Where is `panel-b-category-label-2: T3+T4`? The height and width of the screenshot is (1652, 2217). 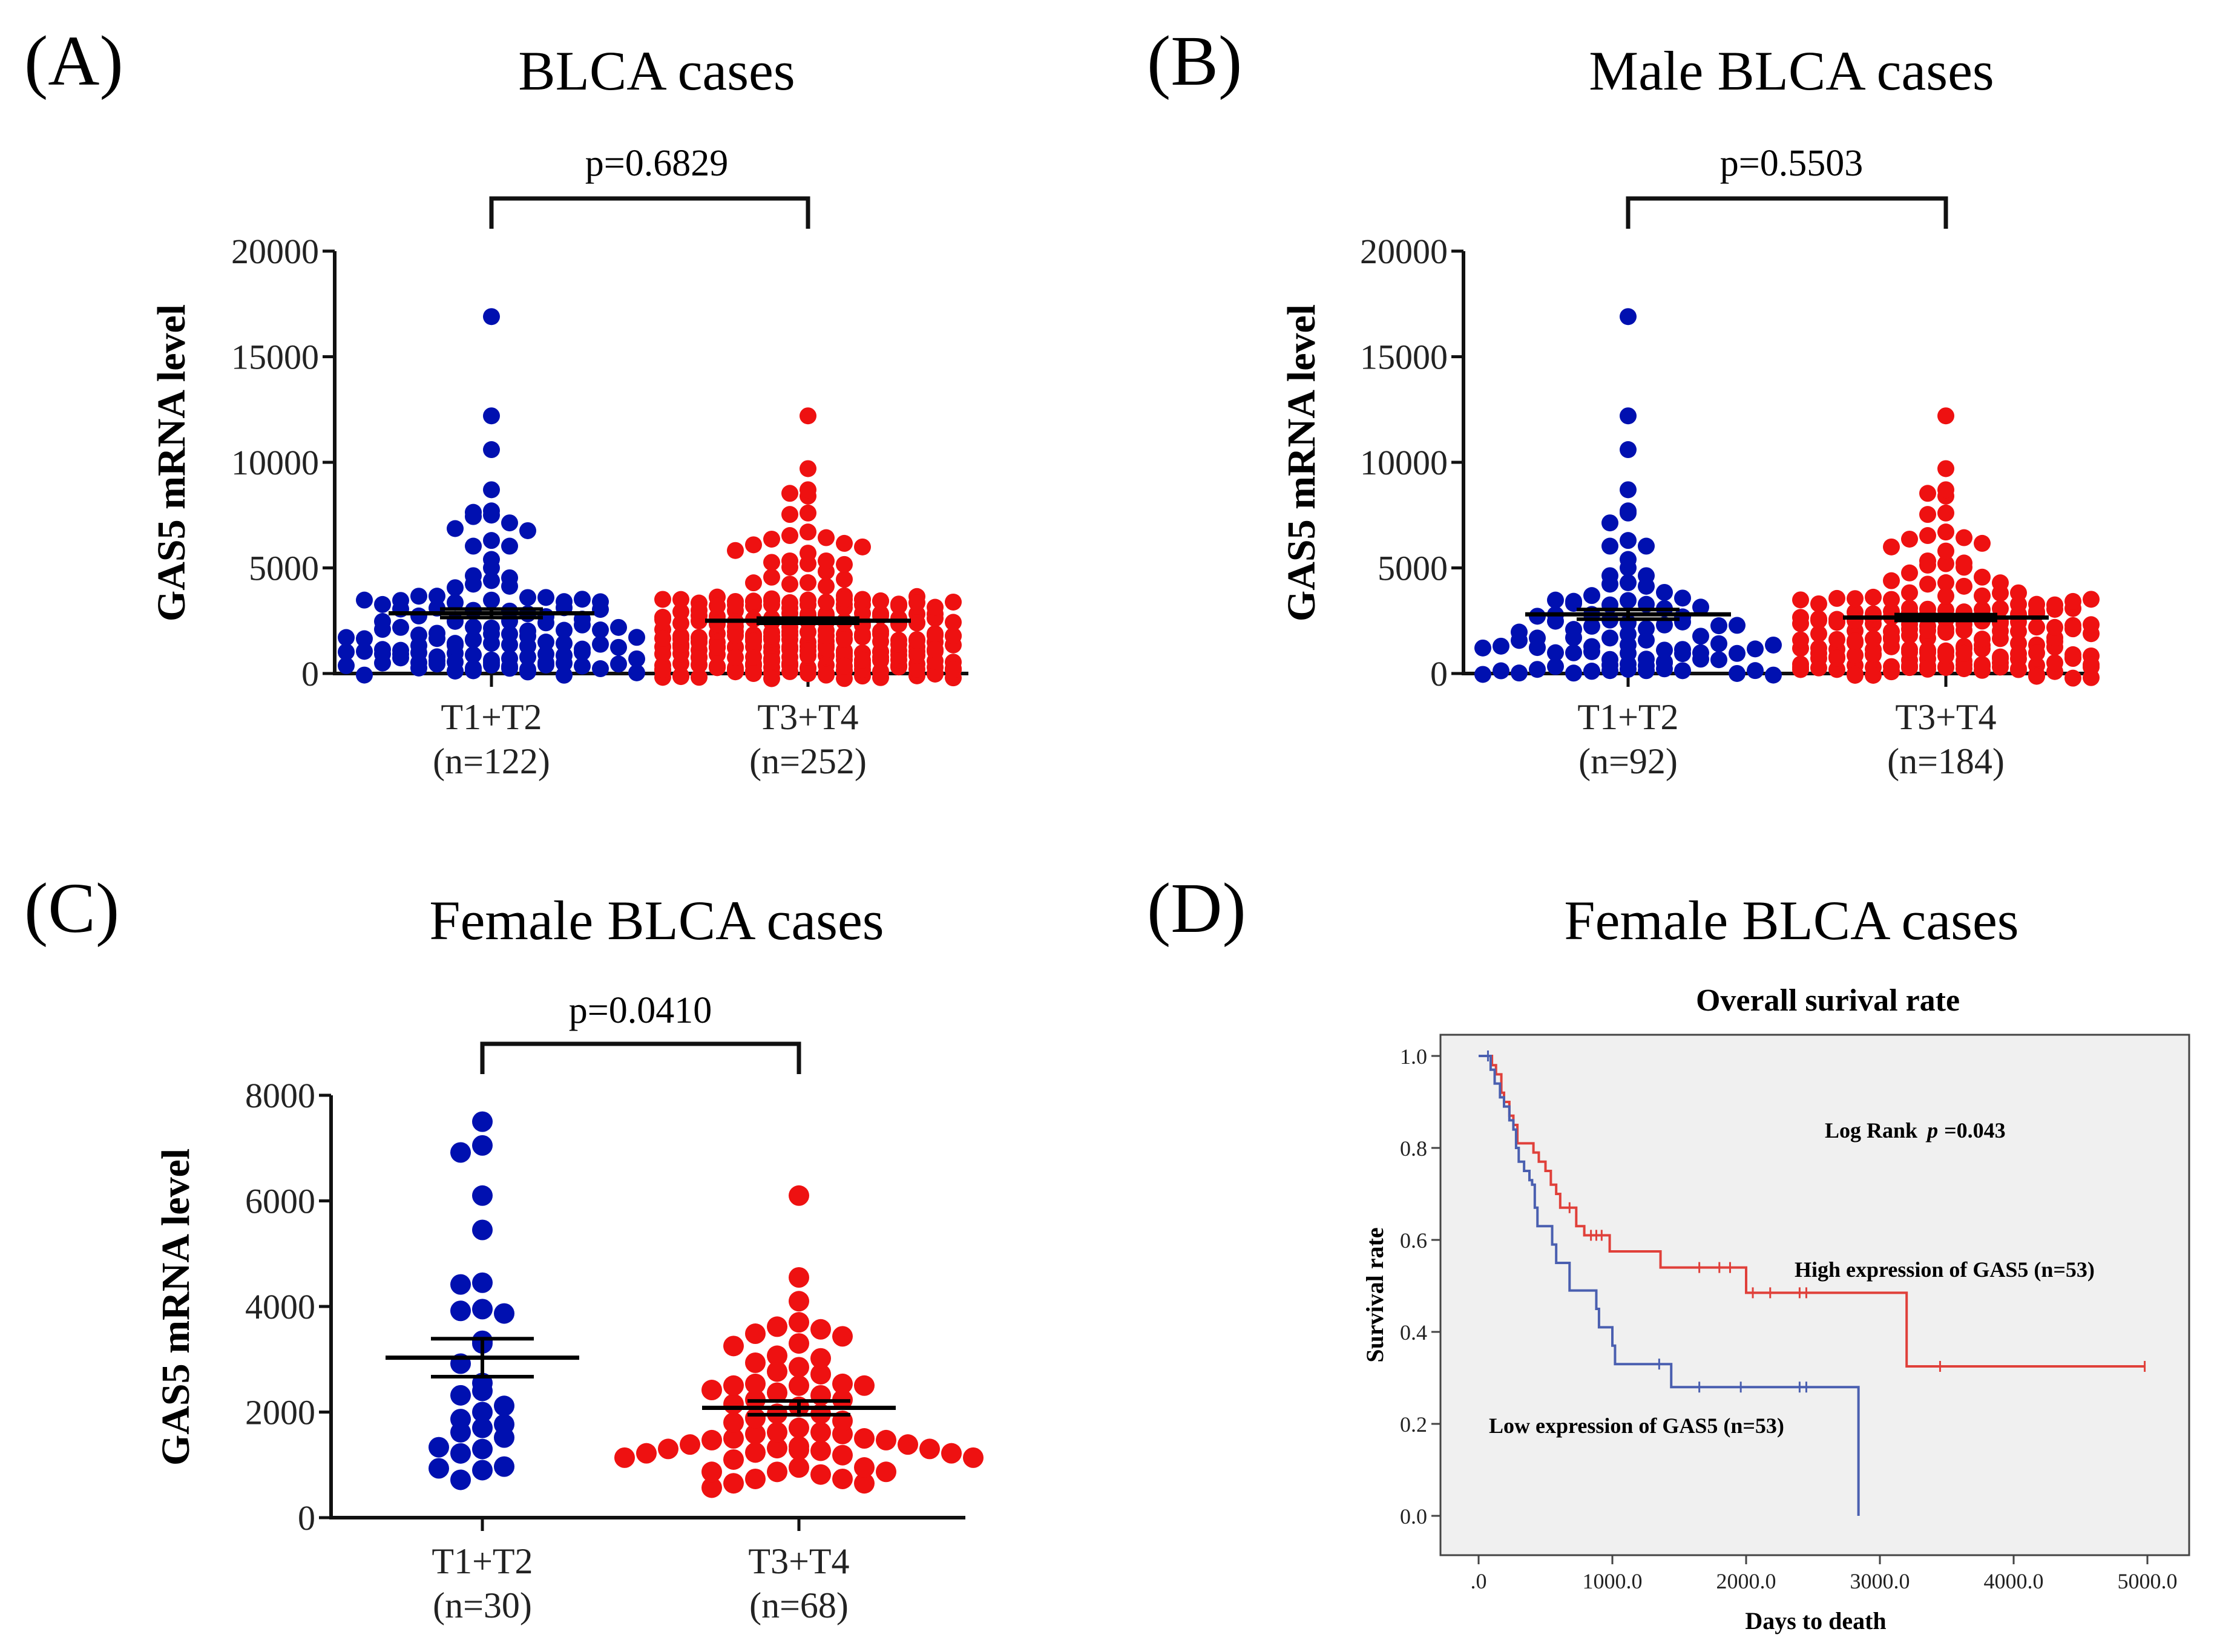
panel-b-category-label-2: T3+T4 is located at coordinates (1945, 717).